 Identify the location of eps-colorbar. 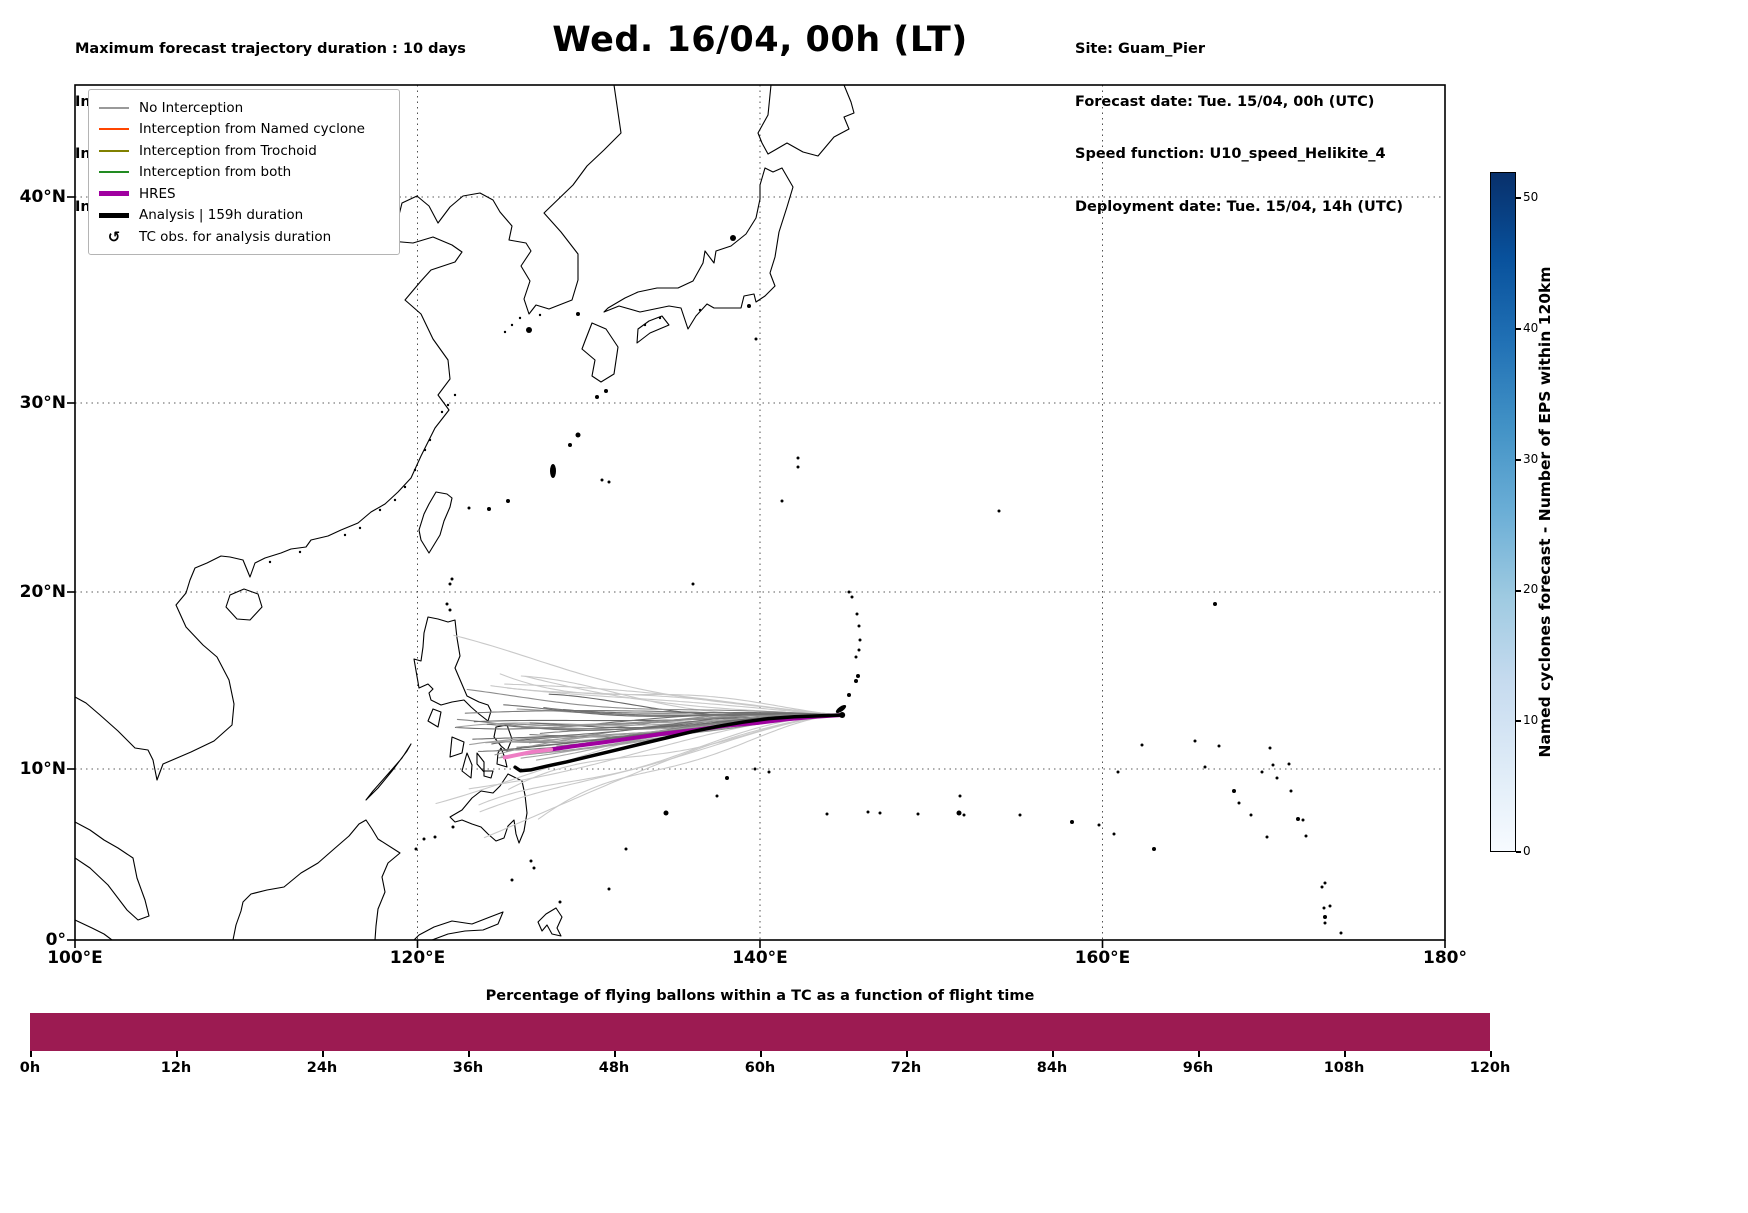
(1503, 512).